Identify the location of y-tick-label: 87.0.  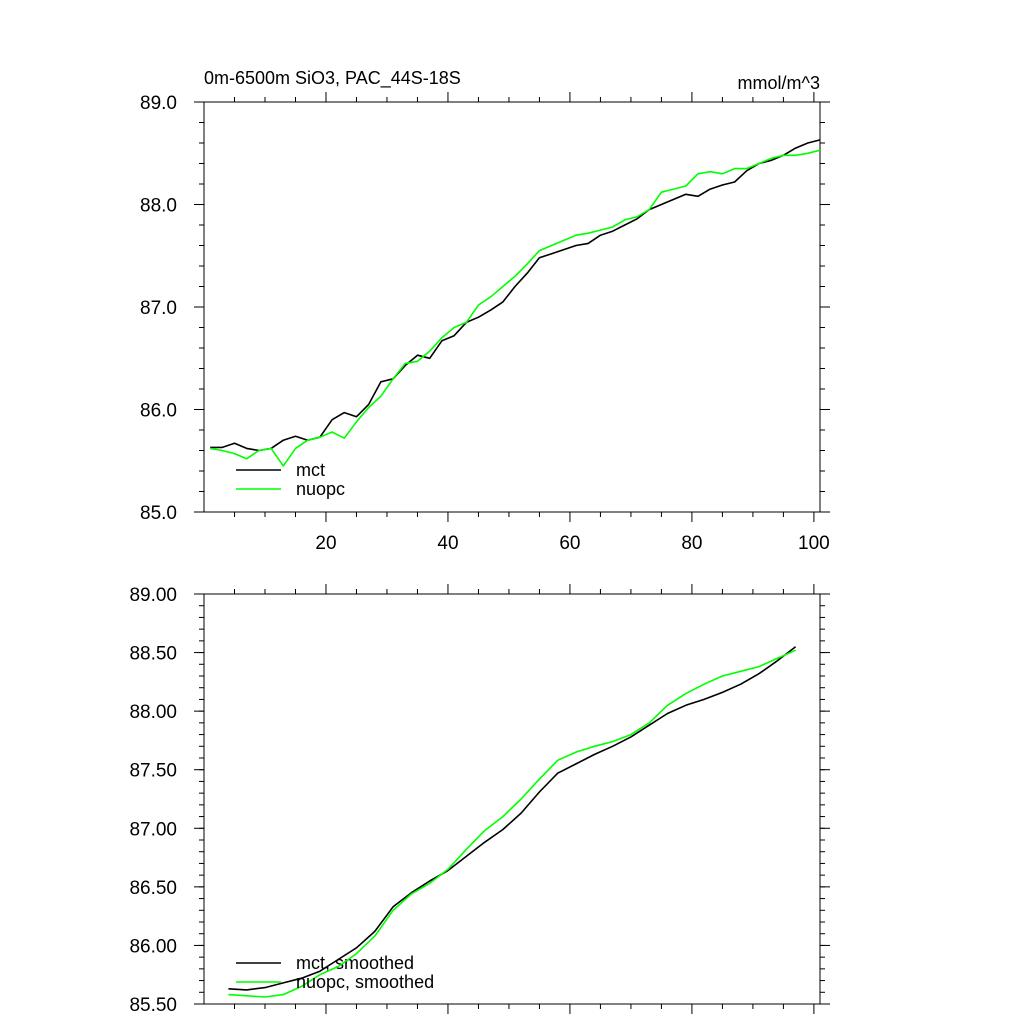
(158, 308).